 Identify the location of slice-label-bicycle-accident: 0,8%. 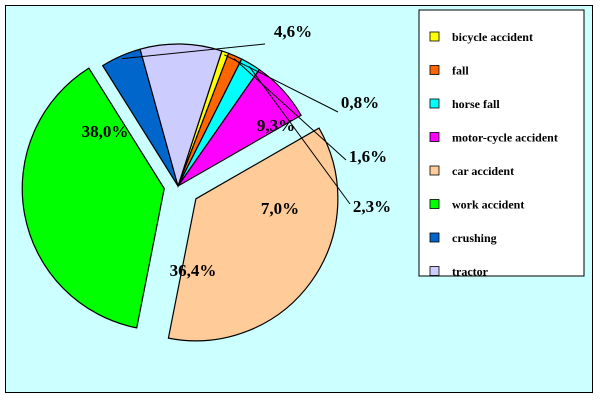
(360, 102).